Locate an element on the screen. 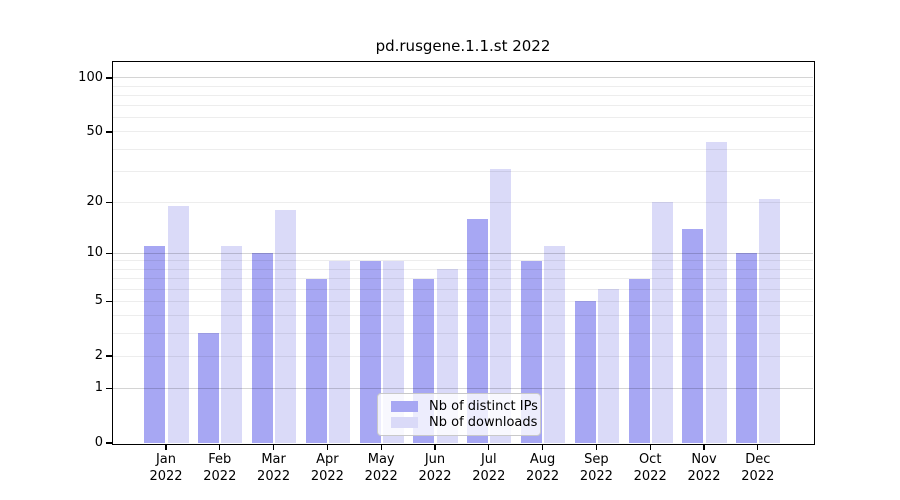 The image size is (900, 500). bar-distinct-ips-jul is located at coordinates (478, 330).